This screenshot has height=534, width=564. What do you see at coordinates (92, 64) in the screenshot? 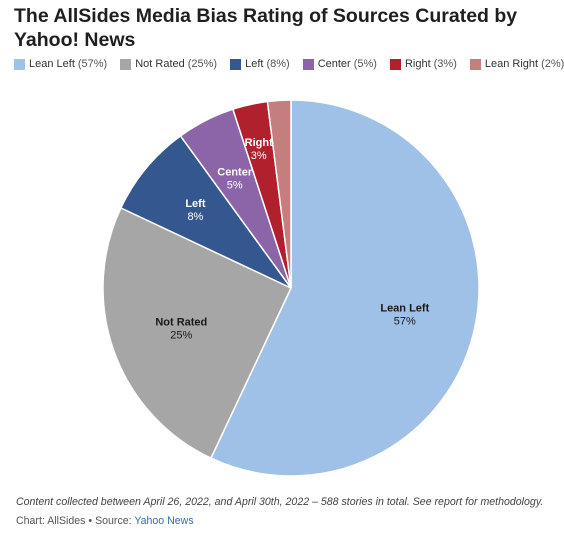
I see `legend-percent: (57%)` at bounding box center [92, 64].